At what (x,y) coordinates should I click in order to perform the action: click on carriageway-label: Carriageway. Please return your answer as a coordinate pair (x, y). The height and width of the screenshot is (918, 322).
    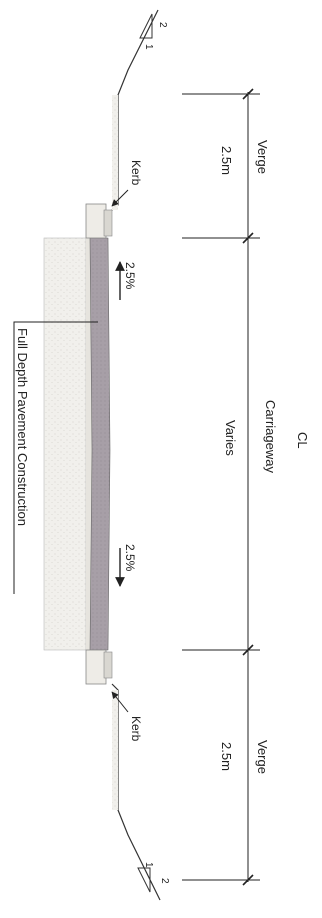
    Looking at the image, I should click on (270, 436).